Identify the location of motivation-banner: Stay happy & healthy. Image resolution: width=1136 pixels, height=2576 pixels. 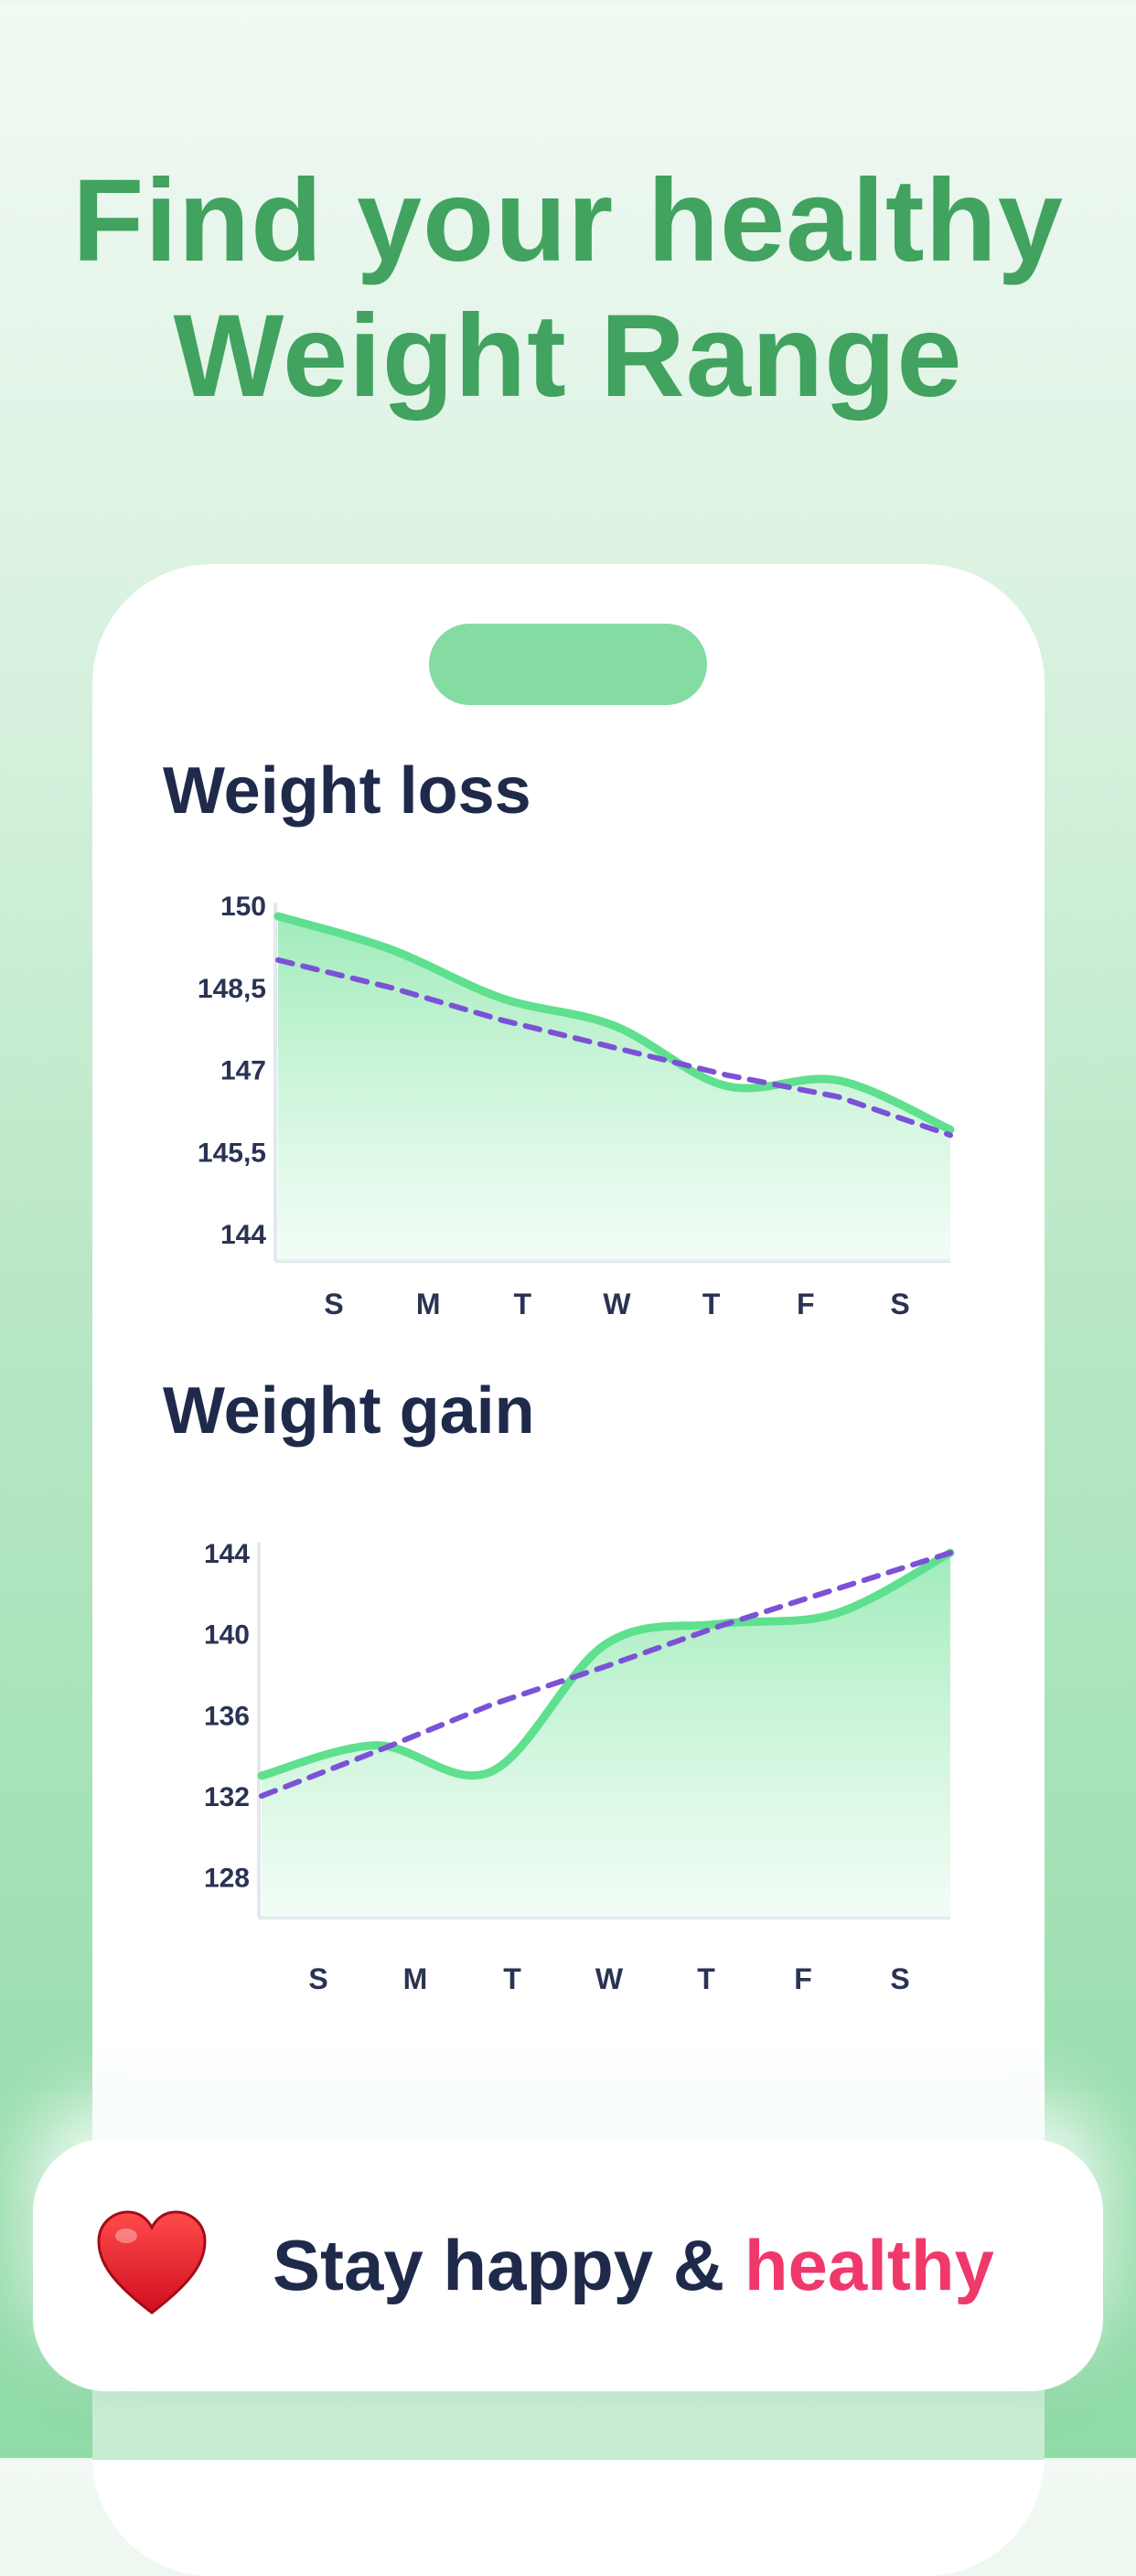
(568, 2265).